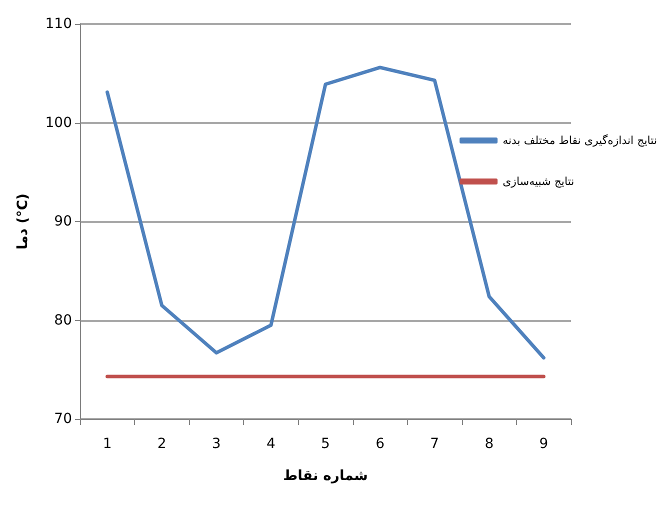 This screenshot has width=666, height=507. What do you see at coordinates (107, 444) in the screenshot?
I see `x-tick-label: 1` at bounding box center [107, 444].